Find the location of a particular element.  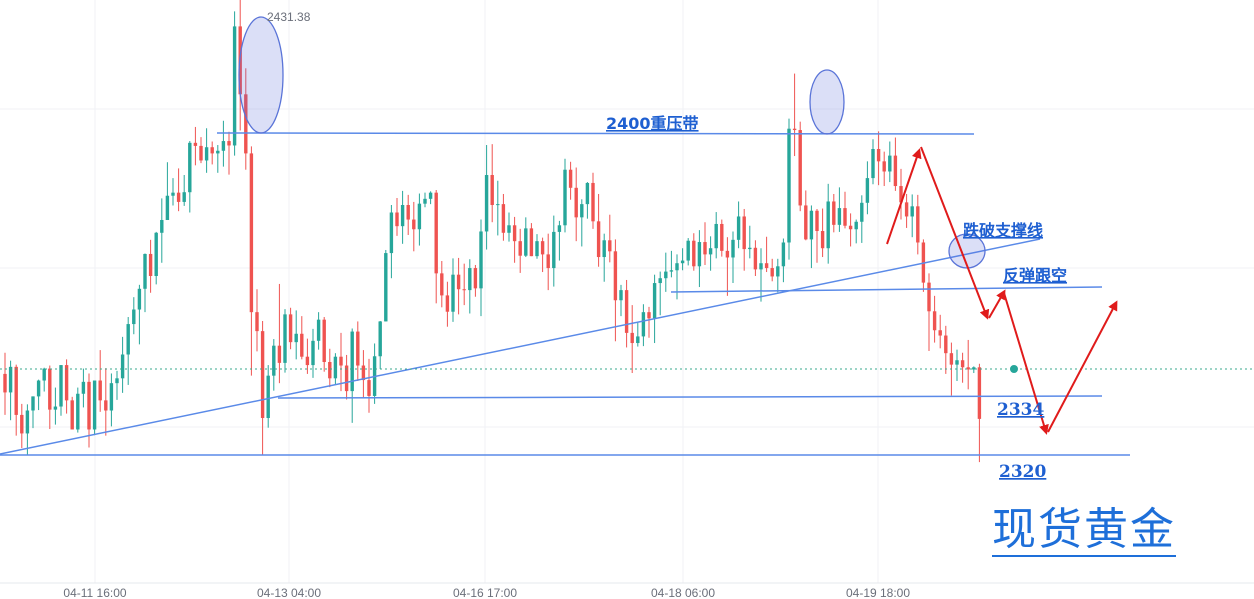

rebound-short-label: 反弹跟空 is located at coordinates (1035, 275).